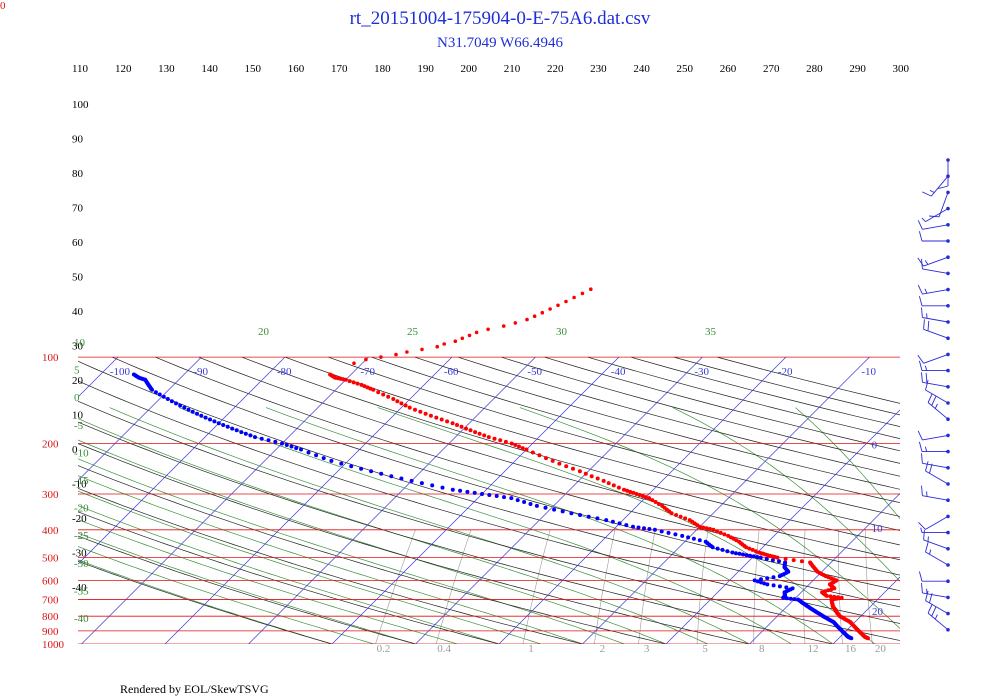 This screenshot has width=1000, height=700. What do you see at coordinates (555, 69) in the screenshot?
I see `theta-top-label: 220` at bounding box center [555, 69].